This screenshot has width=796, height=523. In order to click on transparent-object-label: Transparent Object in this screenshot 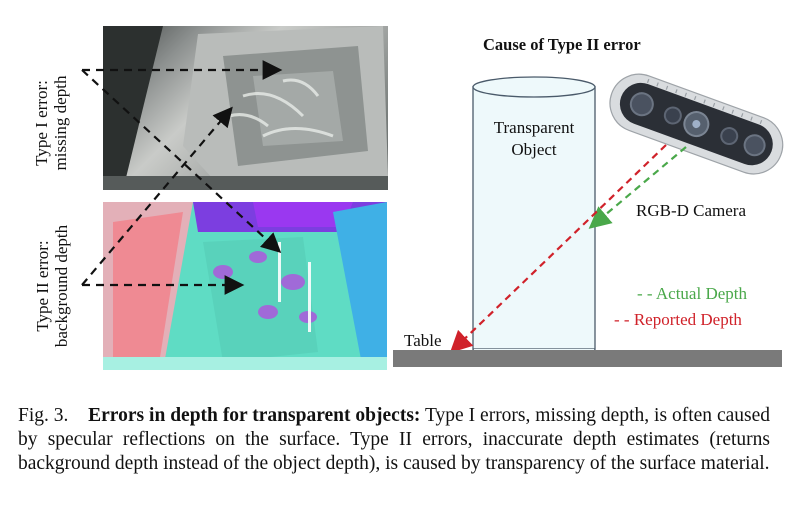, I will do `click(534, 139)`.